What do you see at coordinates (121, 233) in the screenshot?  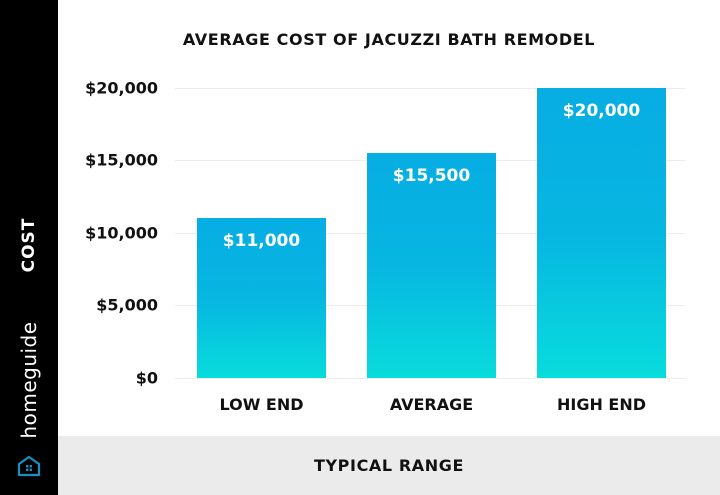 I see `y-tick-label: $10,000` at bounding box center [121, 233].